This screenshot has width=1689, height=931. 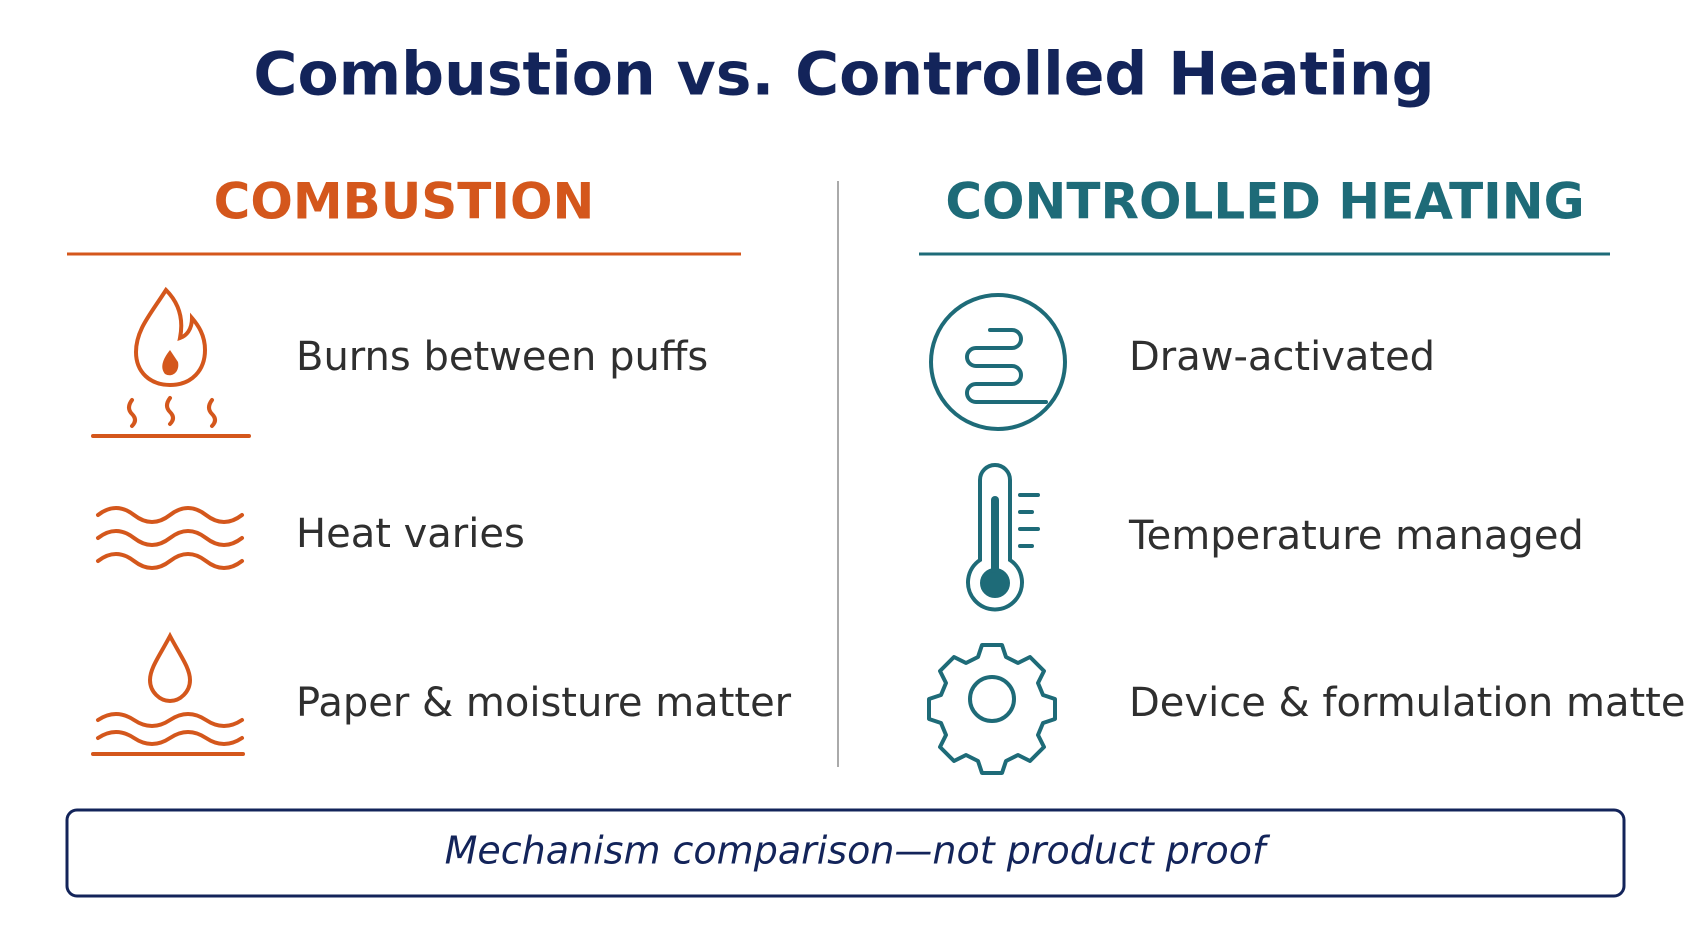 I want to click on drop-wave-icon, so click(x=168, y=693).